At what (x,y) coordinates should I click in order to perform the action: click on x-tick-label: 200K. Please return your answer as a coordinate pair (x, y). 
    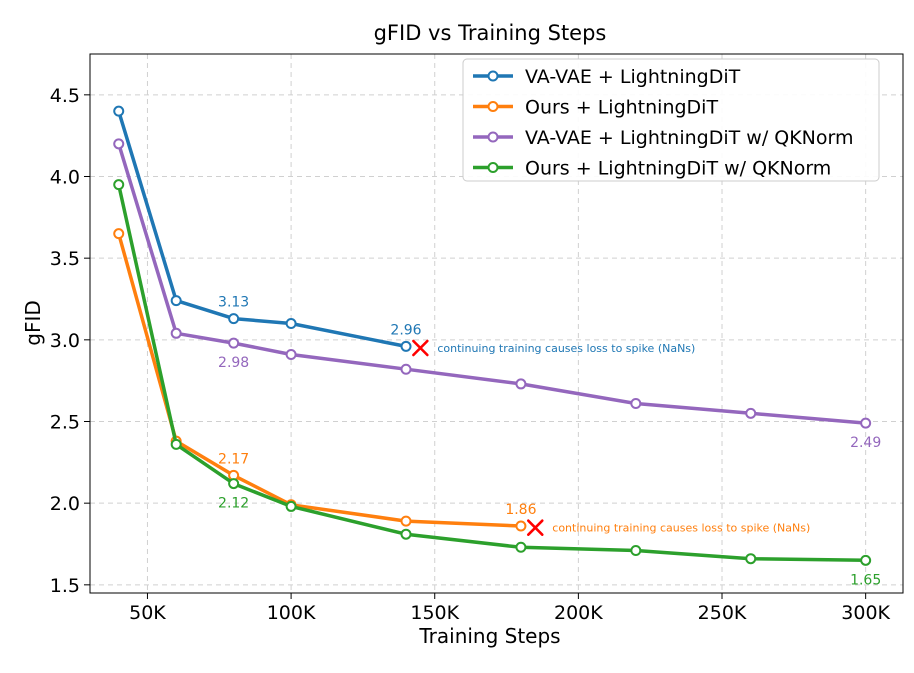
    Looking at the image, I should click on (578, 613).